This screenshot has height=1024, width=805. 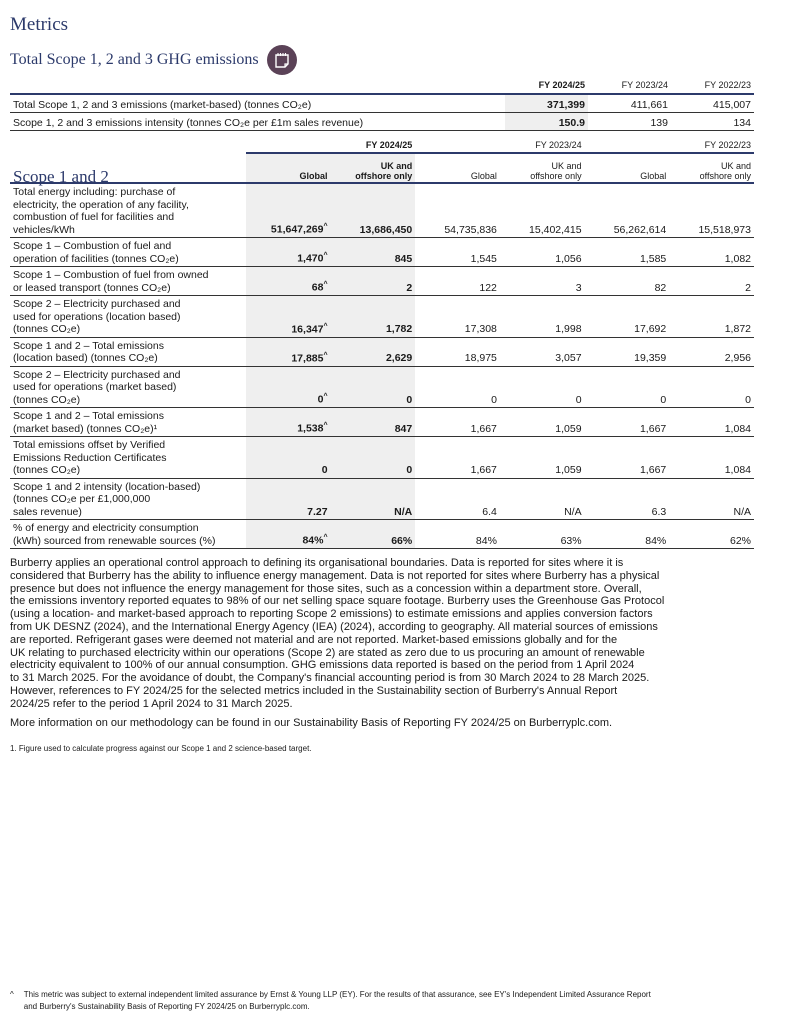 I want to click on assurance-marker: ^, so click(x=12, y=994).